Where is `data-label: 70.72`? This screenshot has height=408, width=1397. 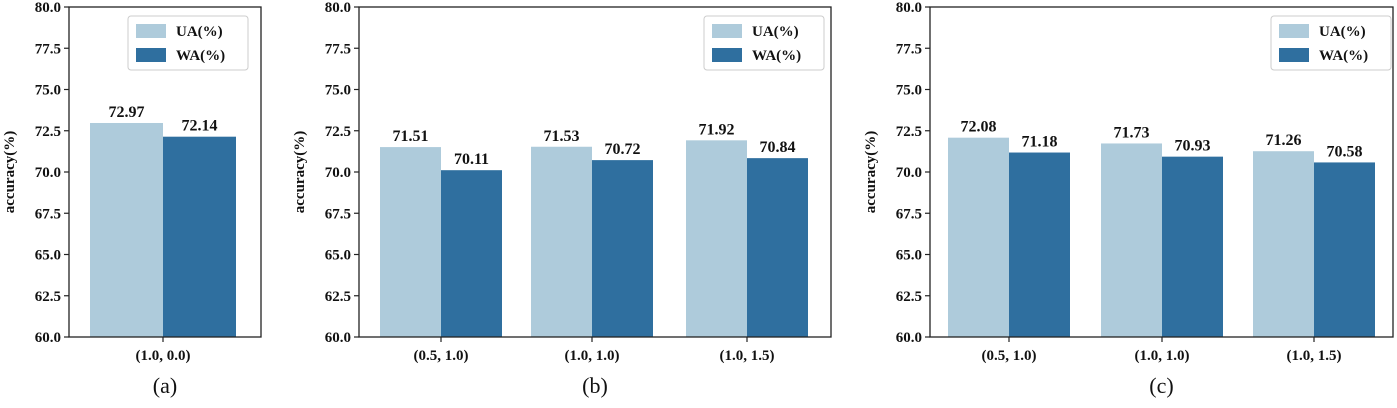 data-label: 70.72 is located at coordinates (623, 149).